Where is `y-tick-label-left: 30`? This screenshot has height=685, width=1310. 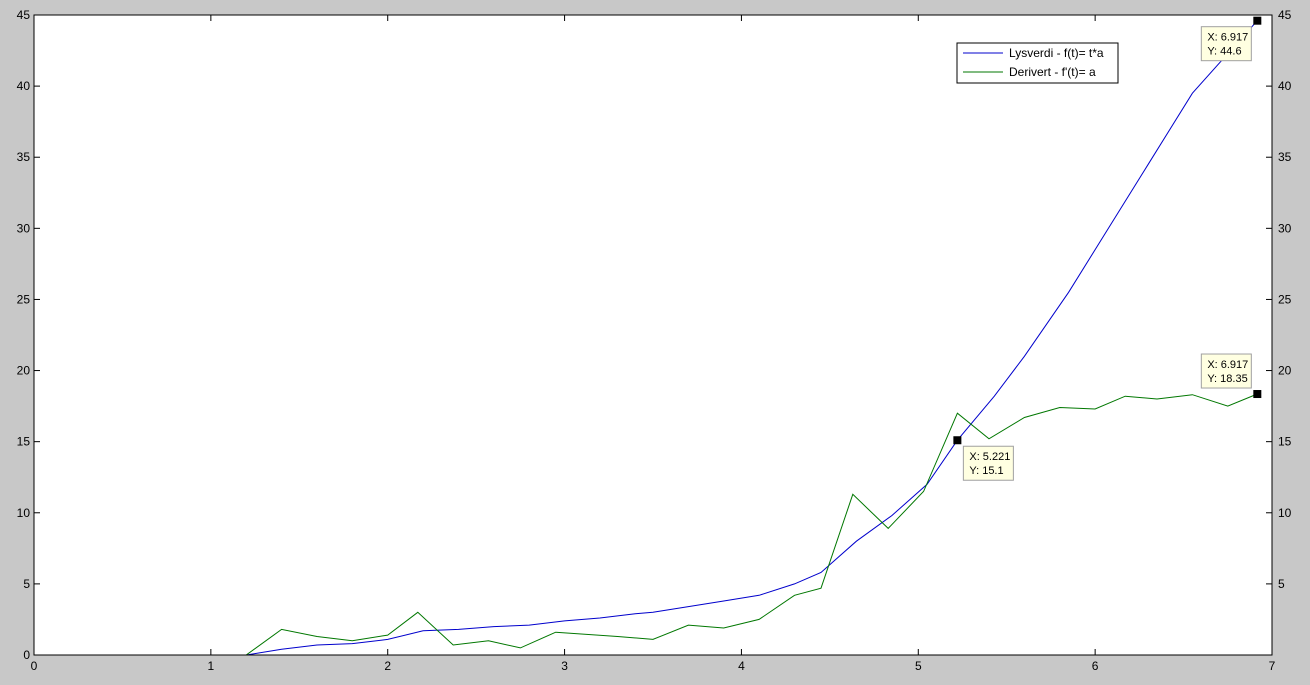
y-tick-label-left: 30 is located at coordinates (24, 228).